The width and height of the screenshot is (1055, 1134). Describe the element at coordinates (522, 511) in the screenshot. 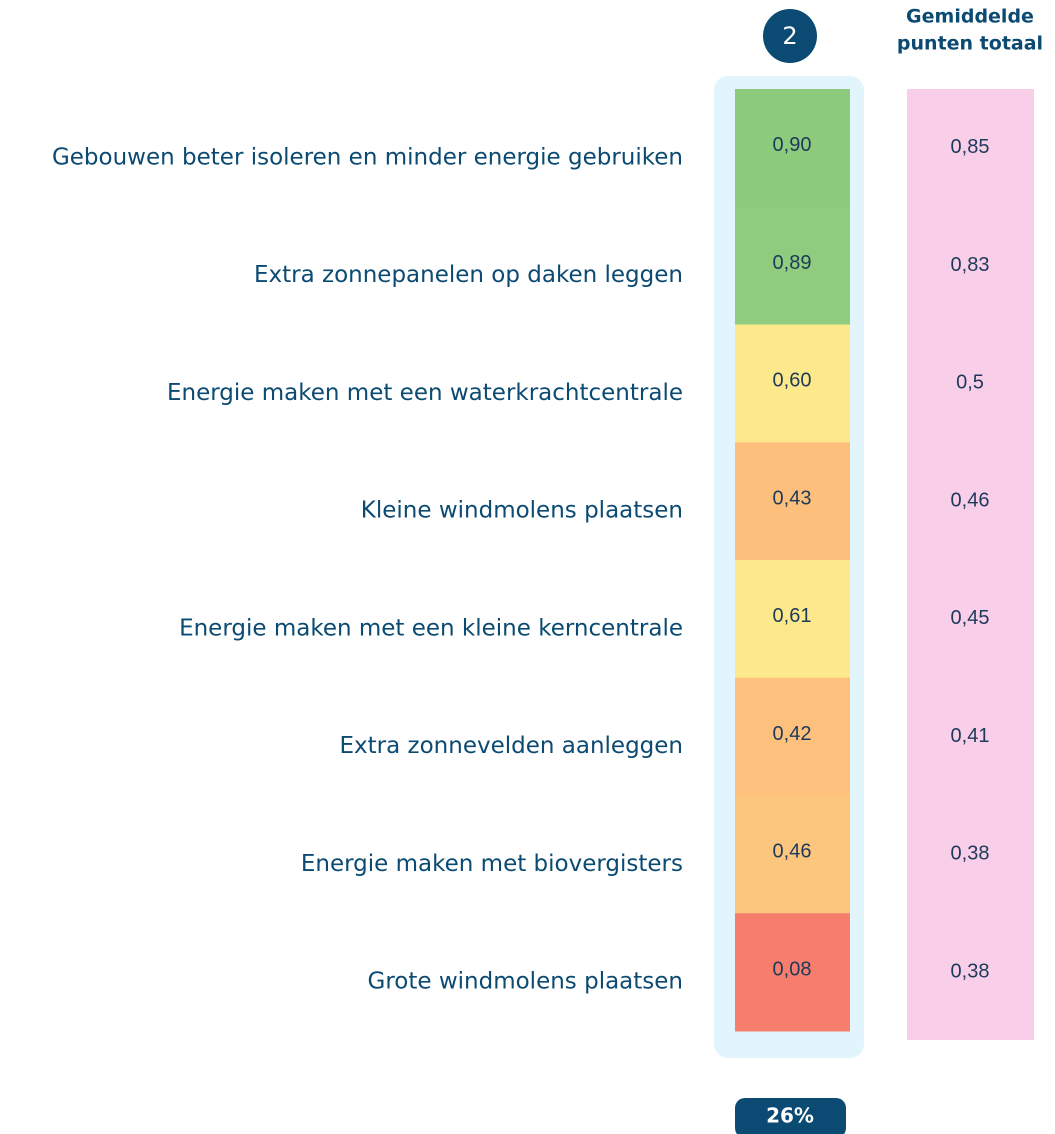

I see `row-label: Kleine windmolens plaatsen` at that location.